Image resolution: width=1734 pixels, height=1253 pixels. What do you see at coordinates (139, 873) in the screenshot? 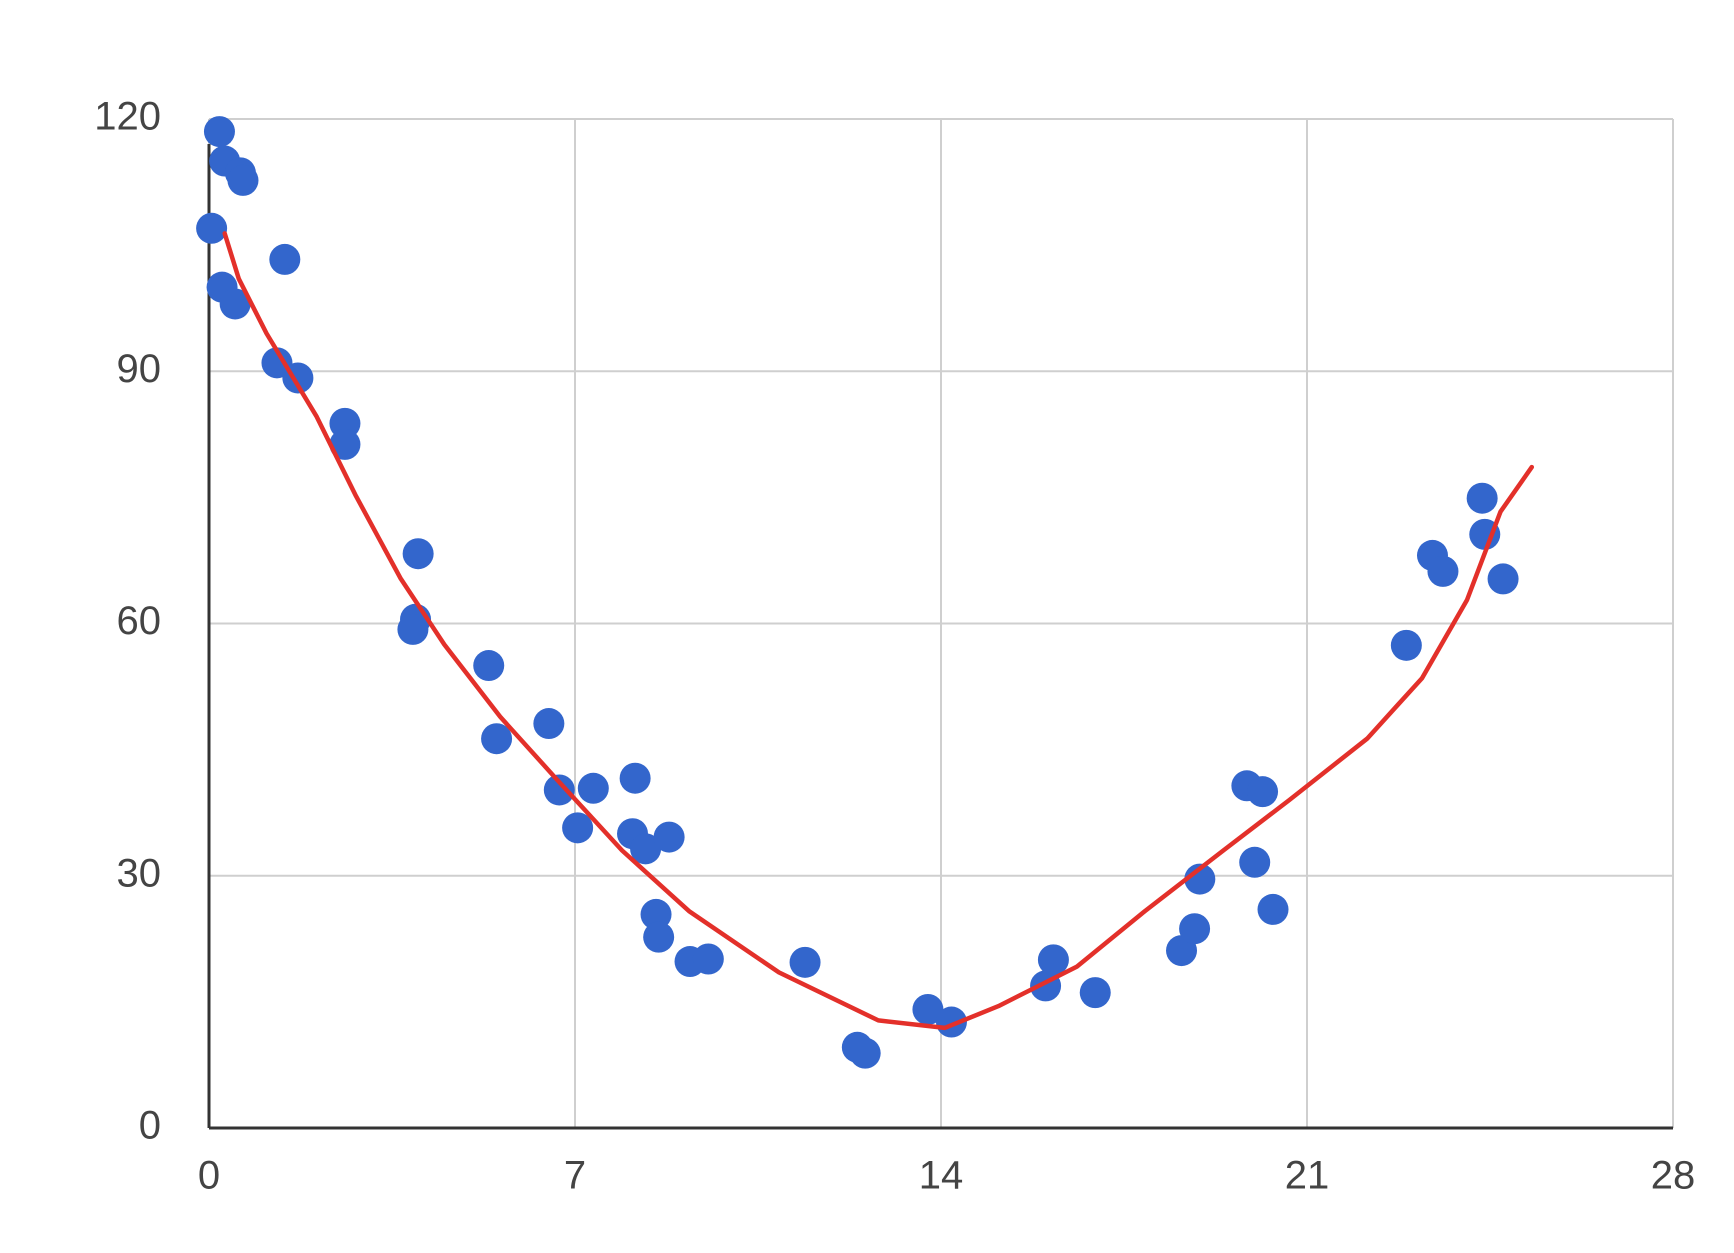
I see `y-tick-label: 30` at bounding box center [139, 873].